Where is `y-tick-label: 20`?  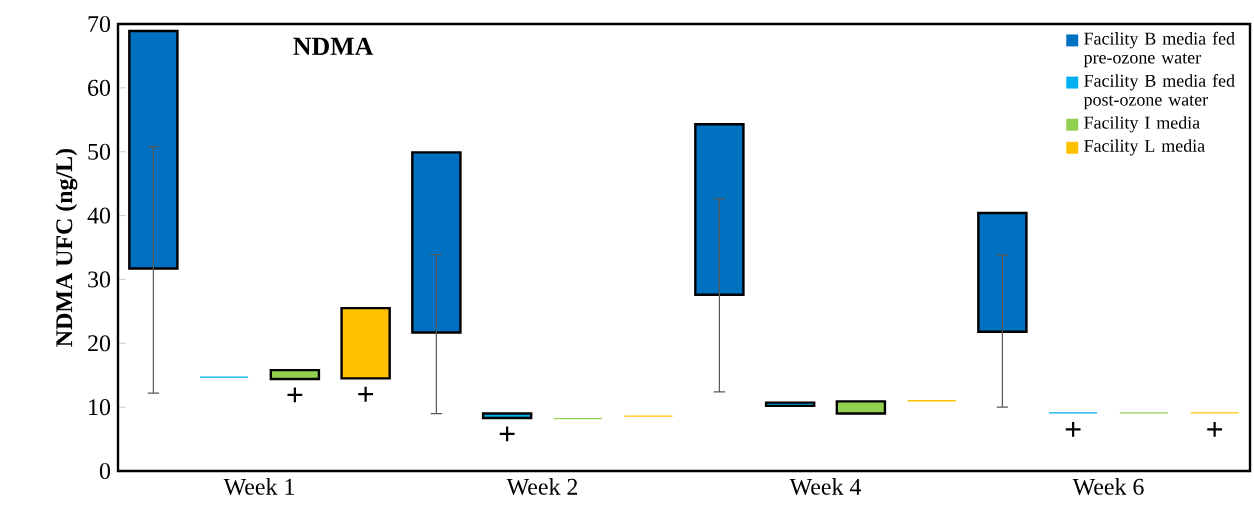
y-tick-label: 20 is located at coordinates (99, 343).